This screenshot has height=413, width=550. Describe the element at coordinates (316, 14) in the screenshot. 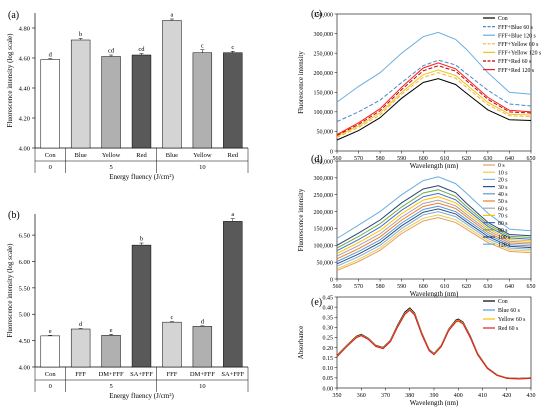

I see `panel-label: (c)` at that location.